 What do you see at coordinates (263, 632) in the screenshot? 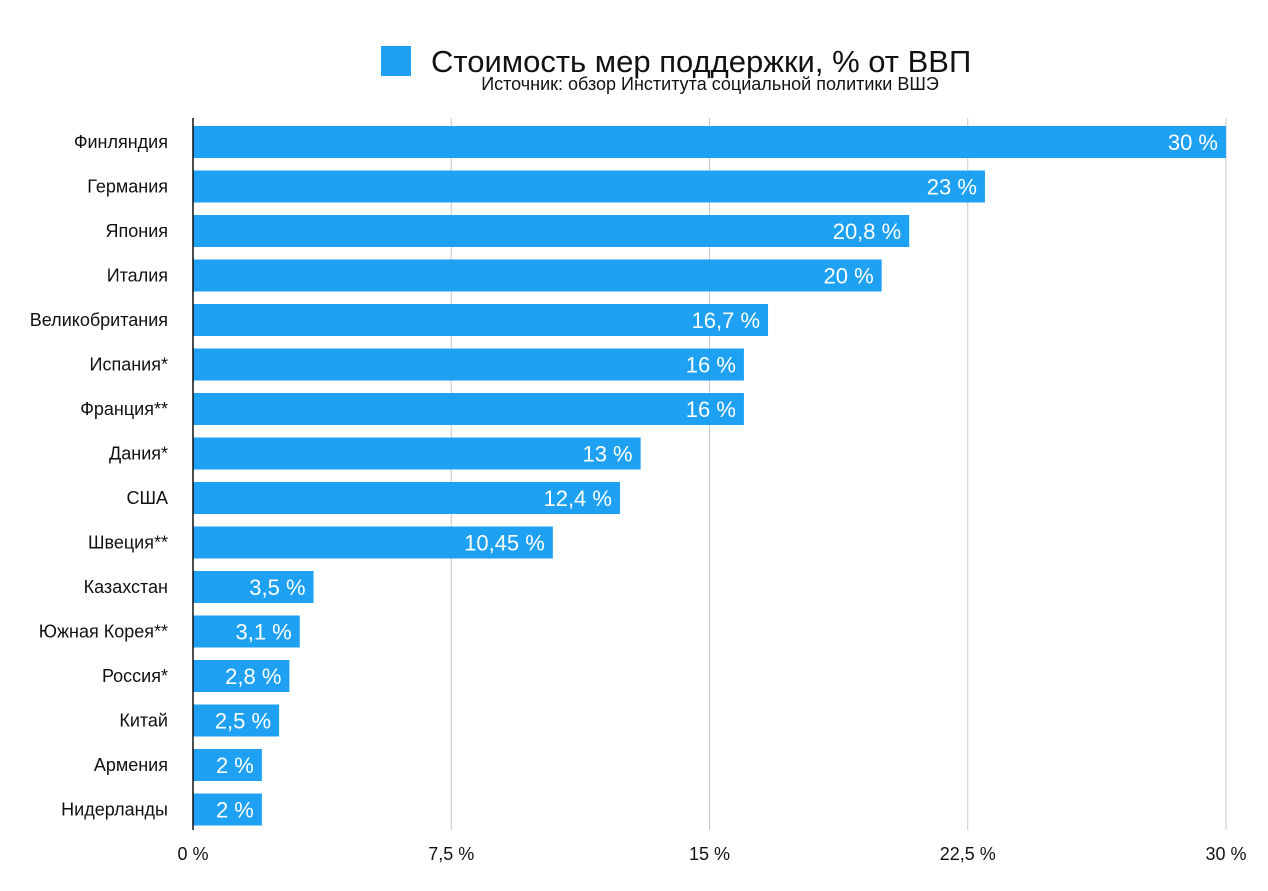
I see `bar-value-label: 3,1 %` at bounding box center [263, 632].